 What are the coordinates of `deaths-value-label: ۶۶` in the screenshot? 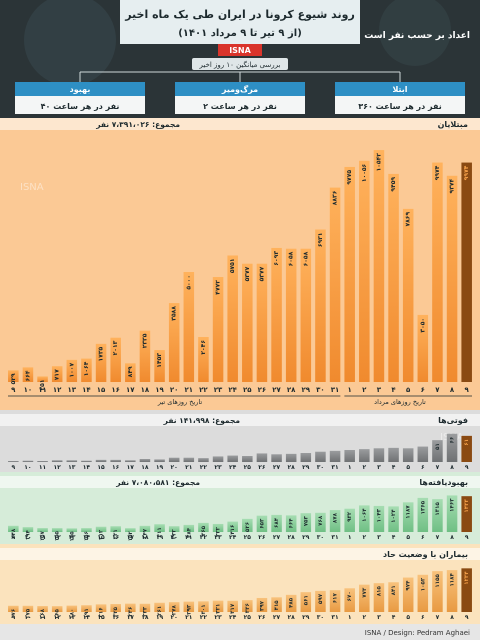 It's located at (453, 440).